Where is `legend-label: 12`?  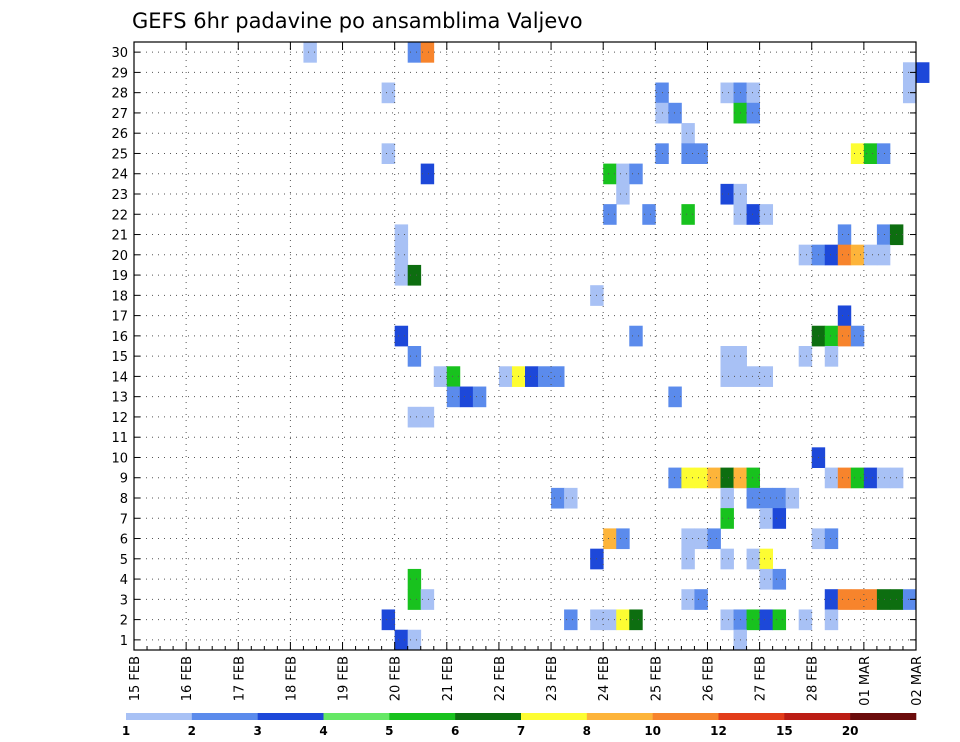 legend-label: 12 is located at coordinates (718, 731).